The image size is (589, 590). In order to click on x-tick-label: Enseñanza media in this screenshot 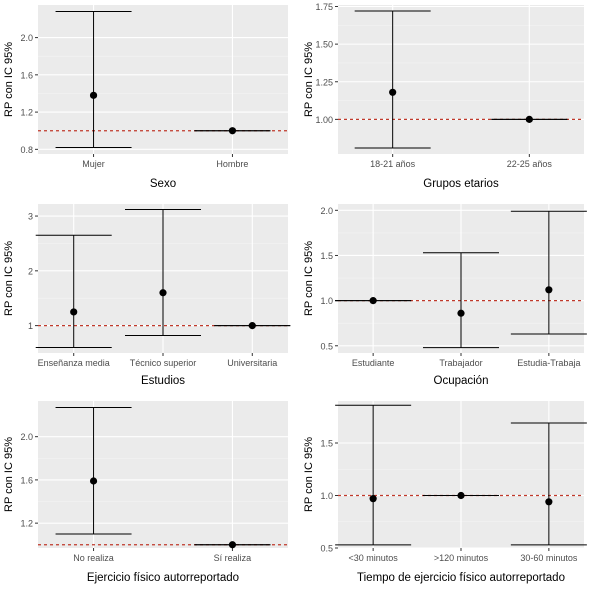, I will do `click(74, 363)`.